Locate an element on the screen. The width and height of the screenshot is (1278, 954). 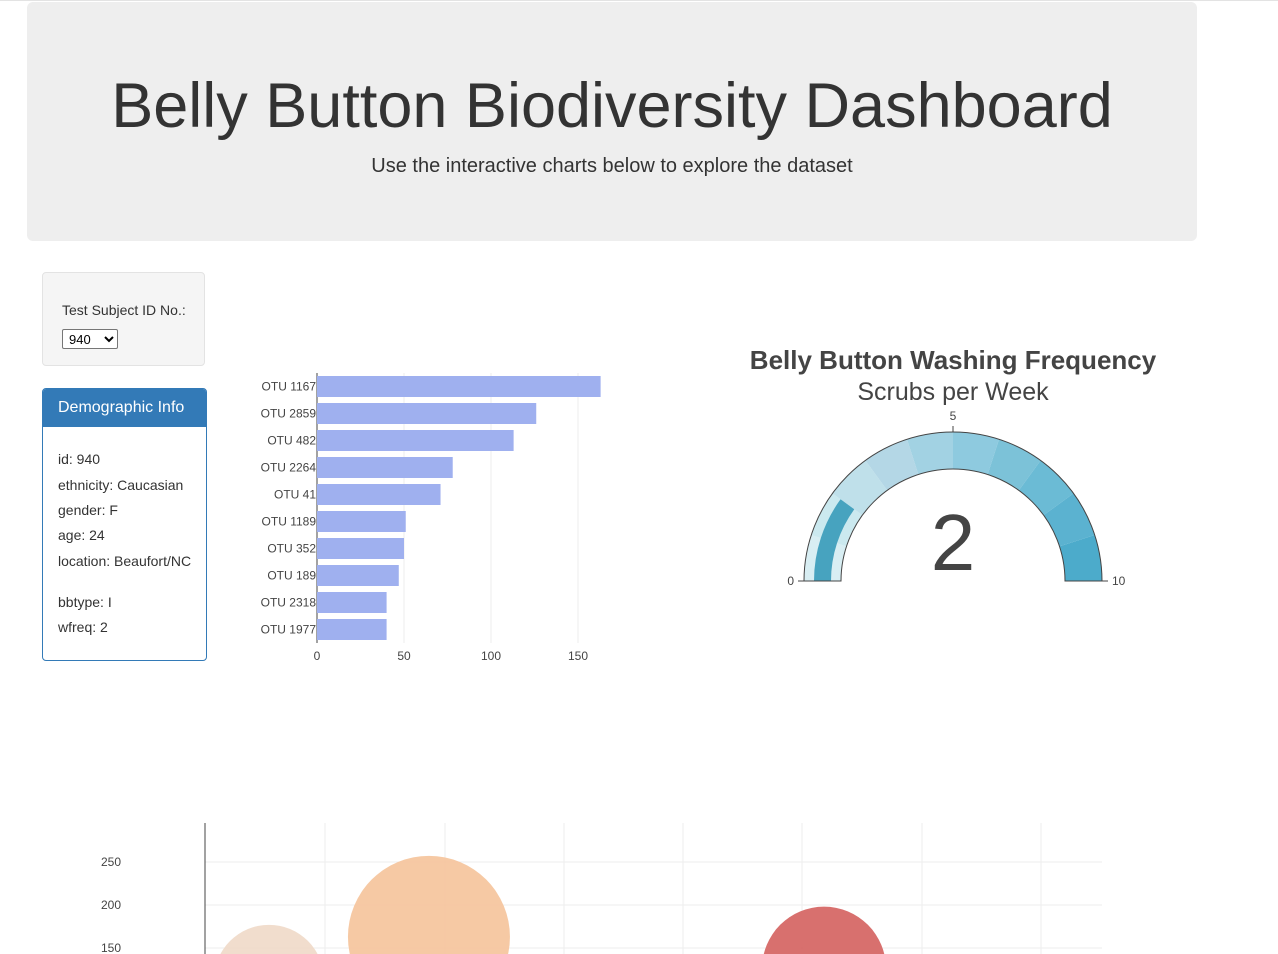
demographic-item: age: 24 is located at coordinates (81, 535).